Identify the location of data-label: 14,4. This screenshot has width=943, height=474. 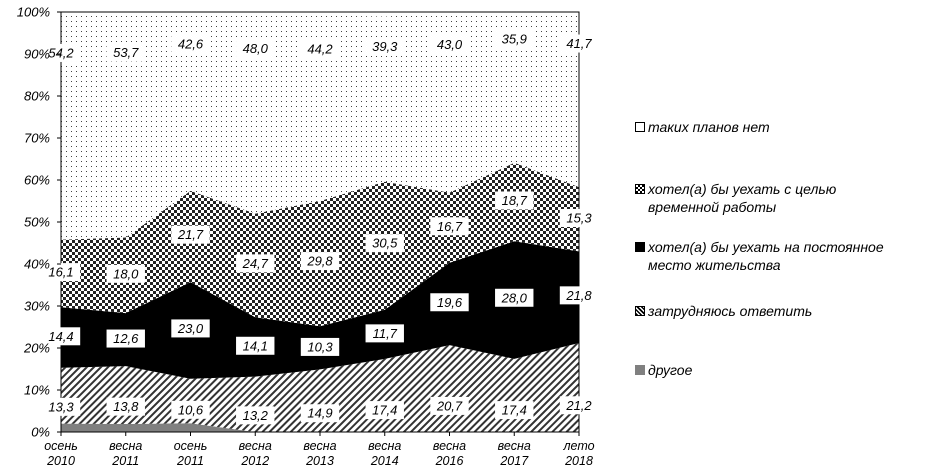
(60, 336).